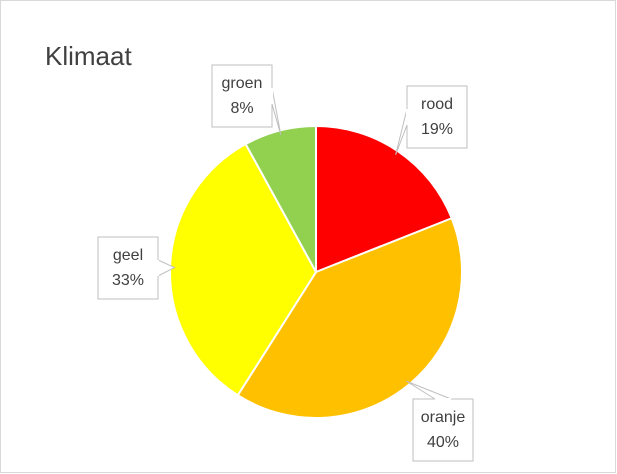 This screenshot has height=474, width=617. Describe the element at coordinates (242, 83) in the screenshot. I see `category-label: groen` at that location.